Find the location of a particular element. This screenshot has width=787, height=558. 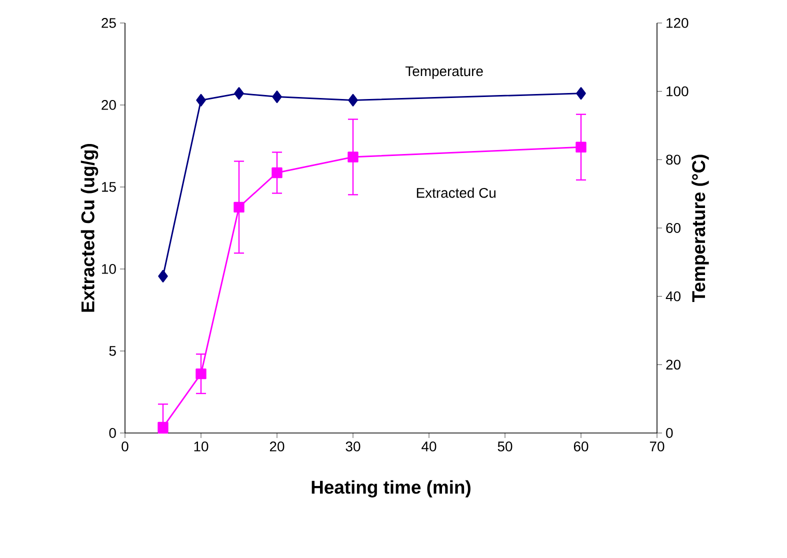

x-tick-label: 50 is located at coordinates (505, 447).